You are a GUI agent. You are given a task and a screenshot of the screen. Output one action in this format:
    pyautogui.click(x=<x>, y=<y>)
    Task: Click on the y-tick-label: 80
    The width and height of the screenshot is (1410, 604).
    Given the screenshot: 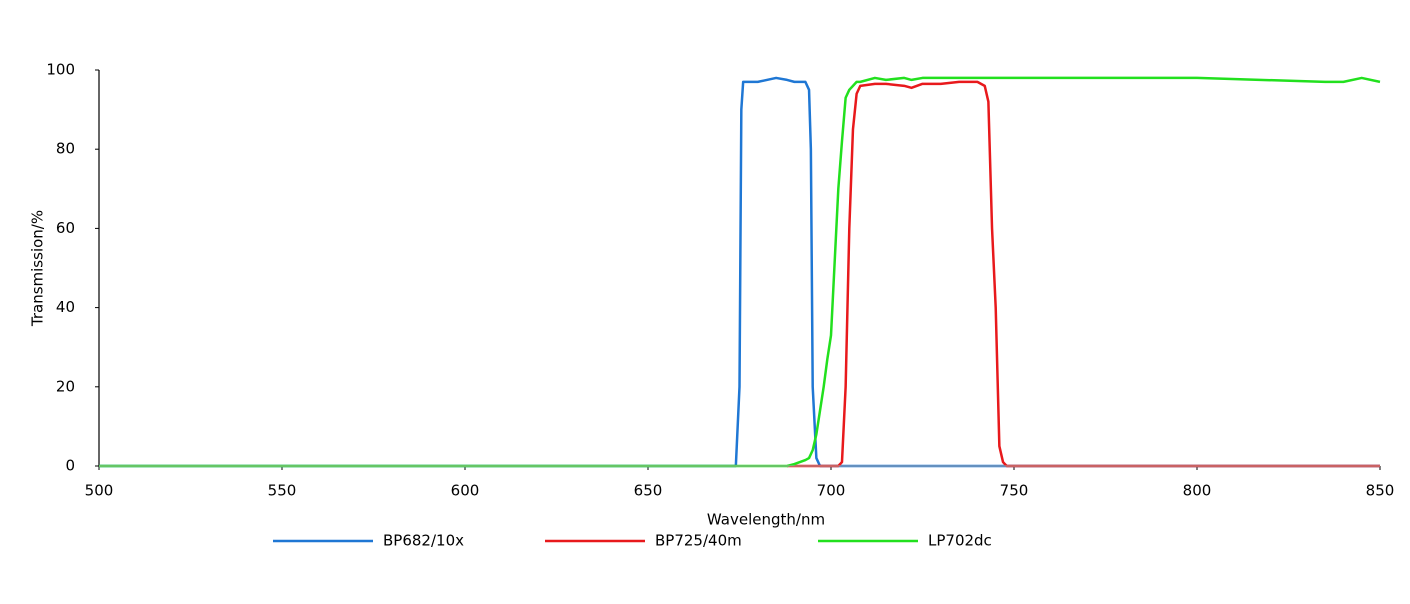 What is the action you would take?
    pyautogui.click(x=65, y=149)
    